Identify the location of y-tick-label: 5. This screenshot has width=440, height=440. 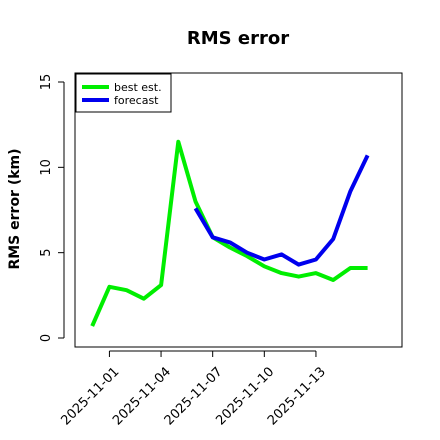
(46, 253).